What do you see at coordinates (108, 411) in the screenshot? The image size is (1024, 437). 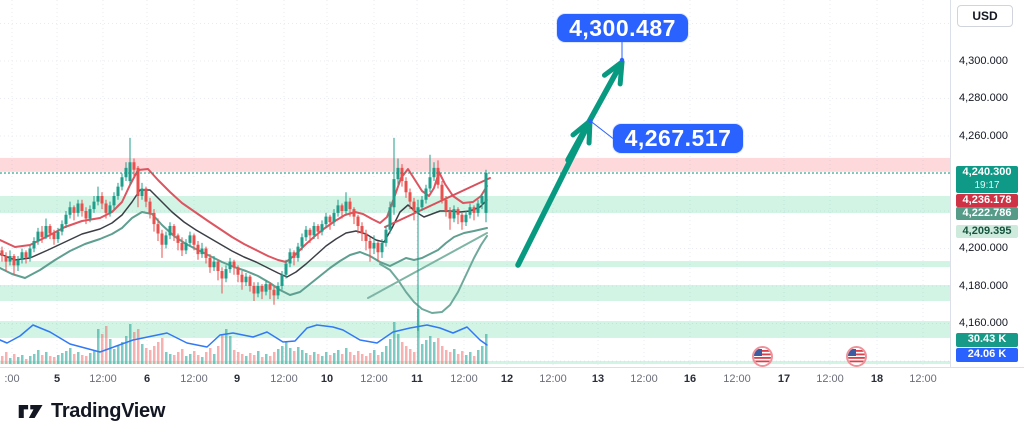 I see `tradingview-brand-text: TradingView` at bounding box center [108, 411].